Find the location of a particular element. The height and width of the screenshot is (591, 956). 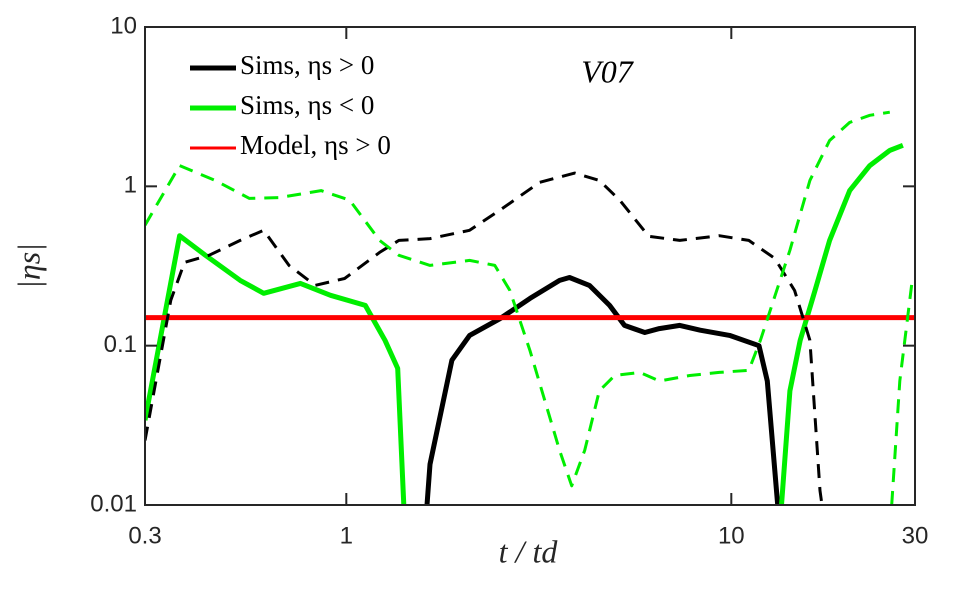

y-tick-label: 0.1 is located at coordinates (120, 344).